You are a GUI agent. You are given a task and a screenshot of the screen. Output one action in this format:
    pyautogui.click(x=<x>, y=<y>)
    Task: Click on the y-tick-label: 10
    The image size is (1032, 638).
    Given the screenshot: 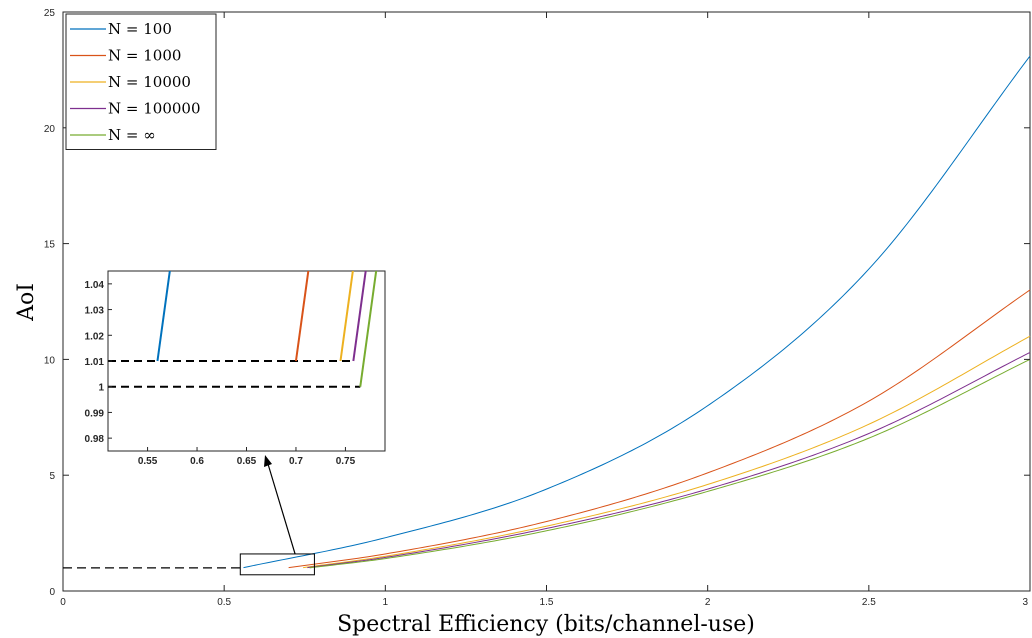 What is the action you would take?
    pyautogui.click(x=50, y=360)
    